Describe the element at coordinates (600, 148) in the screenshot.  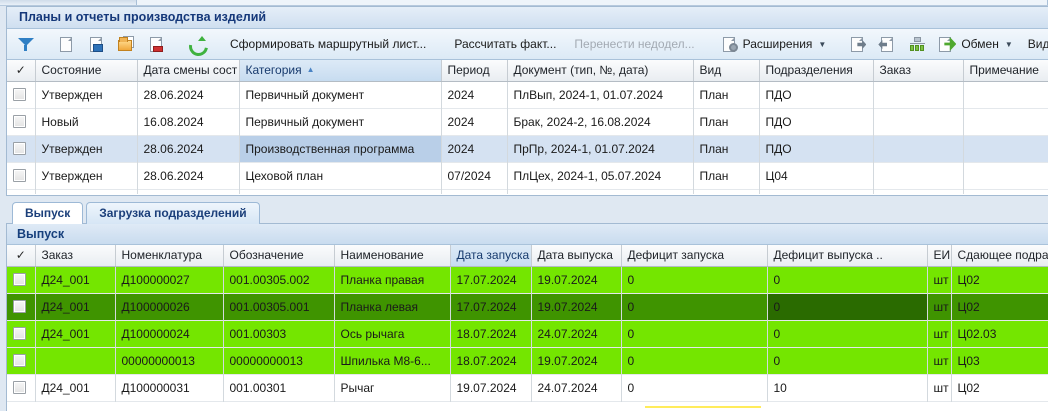
I see `cell-document: ПрПр, 2024-1, 01.07.2024` at that location.